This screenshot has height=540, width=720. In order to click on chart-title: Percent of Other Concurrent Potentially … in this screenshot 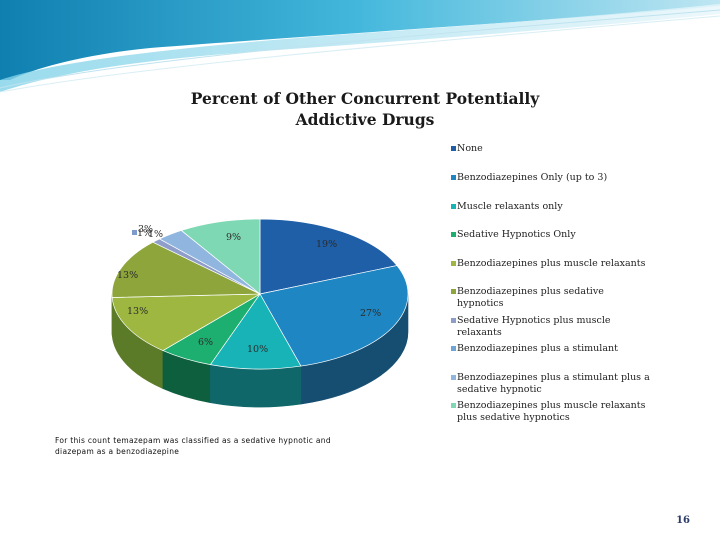, I will do `click(365, 109)`.